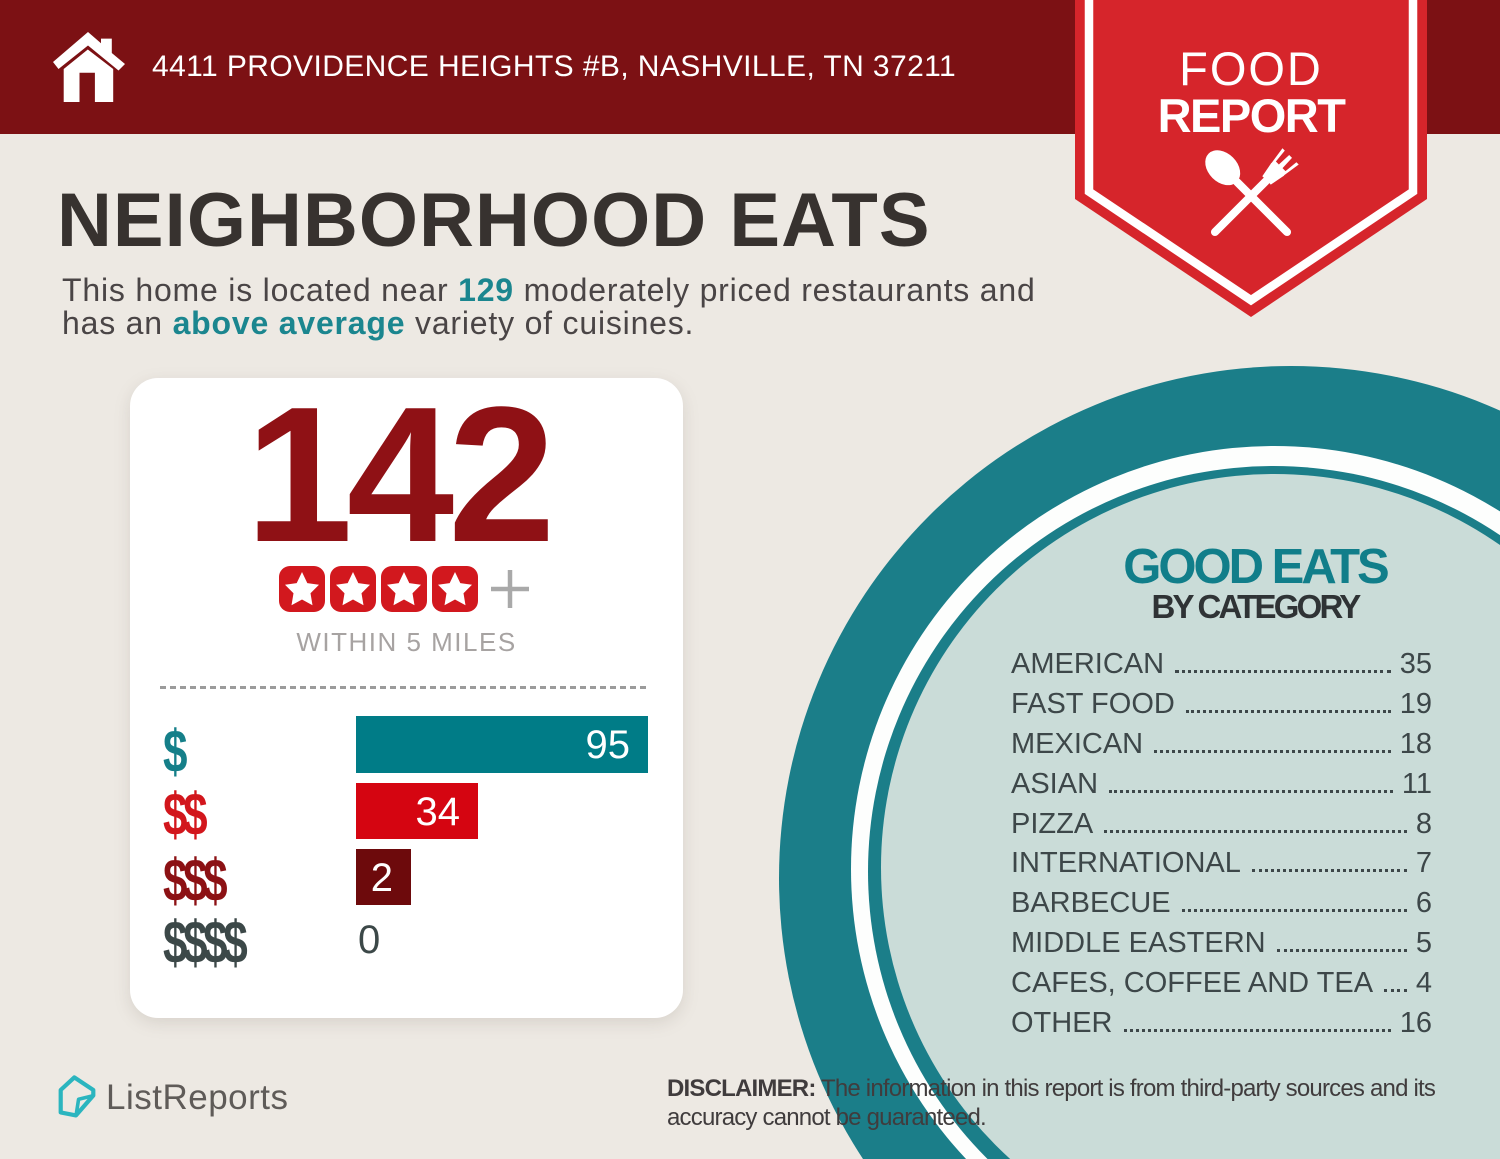  Describe the element at coordinates (1252, 115) in the screenshot. I see `svg-text: REPORT` at that location.